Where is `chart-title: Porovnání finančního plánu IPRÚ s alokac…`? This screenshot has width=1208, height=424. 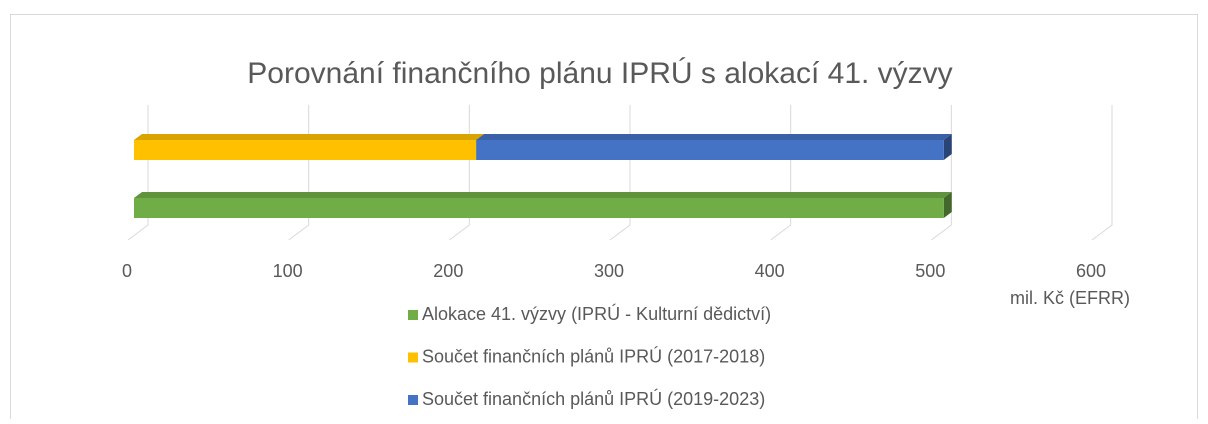 chart-title: Porovnání finančního plánu IPRÚ s alokac… is located at coordinates (599, 73).